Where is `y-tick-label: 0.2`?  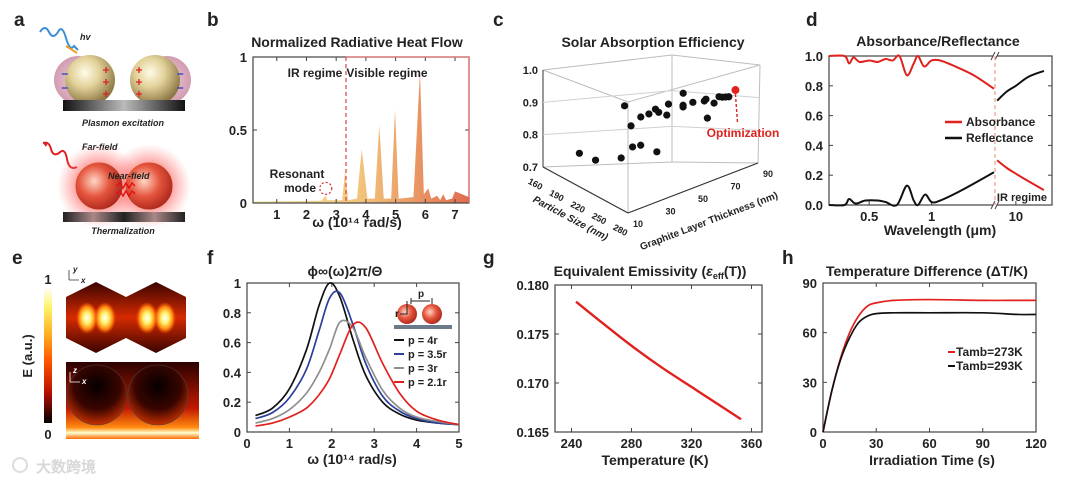
y-tick-label: 0.2 is located at coordinates (814, 175).